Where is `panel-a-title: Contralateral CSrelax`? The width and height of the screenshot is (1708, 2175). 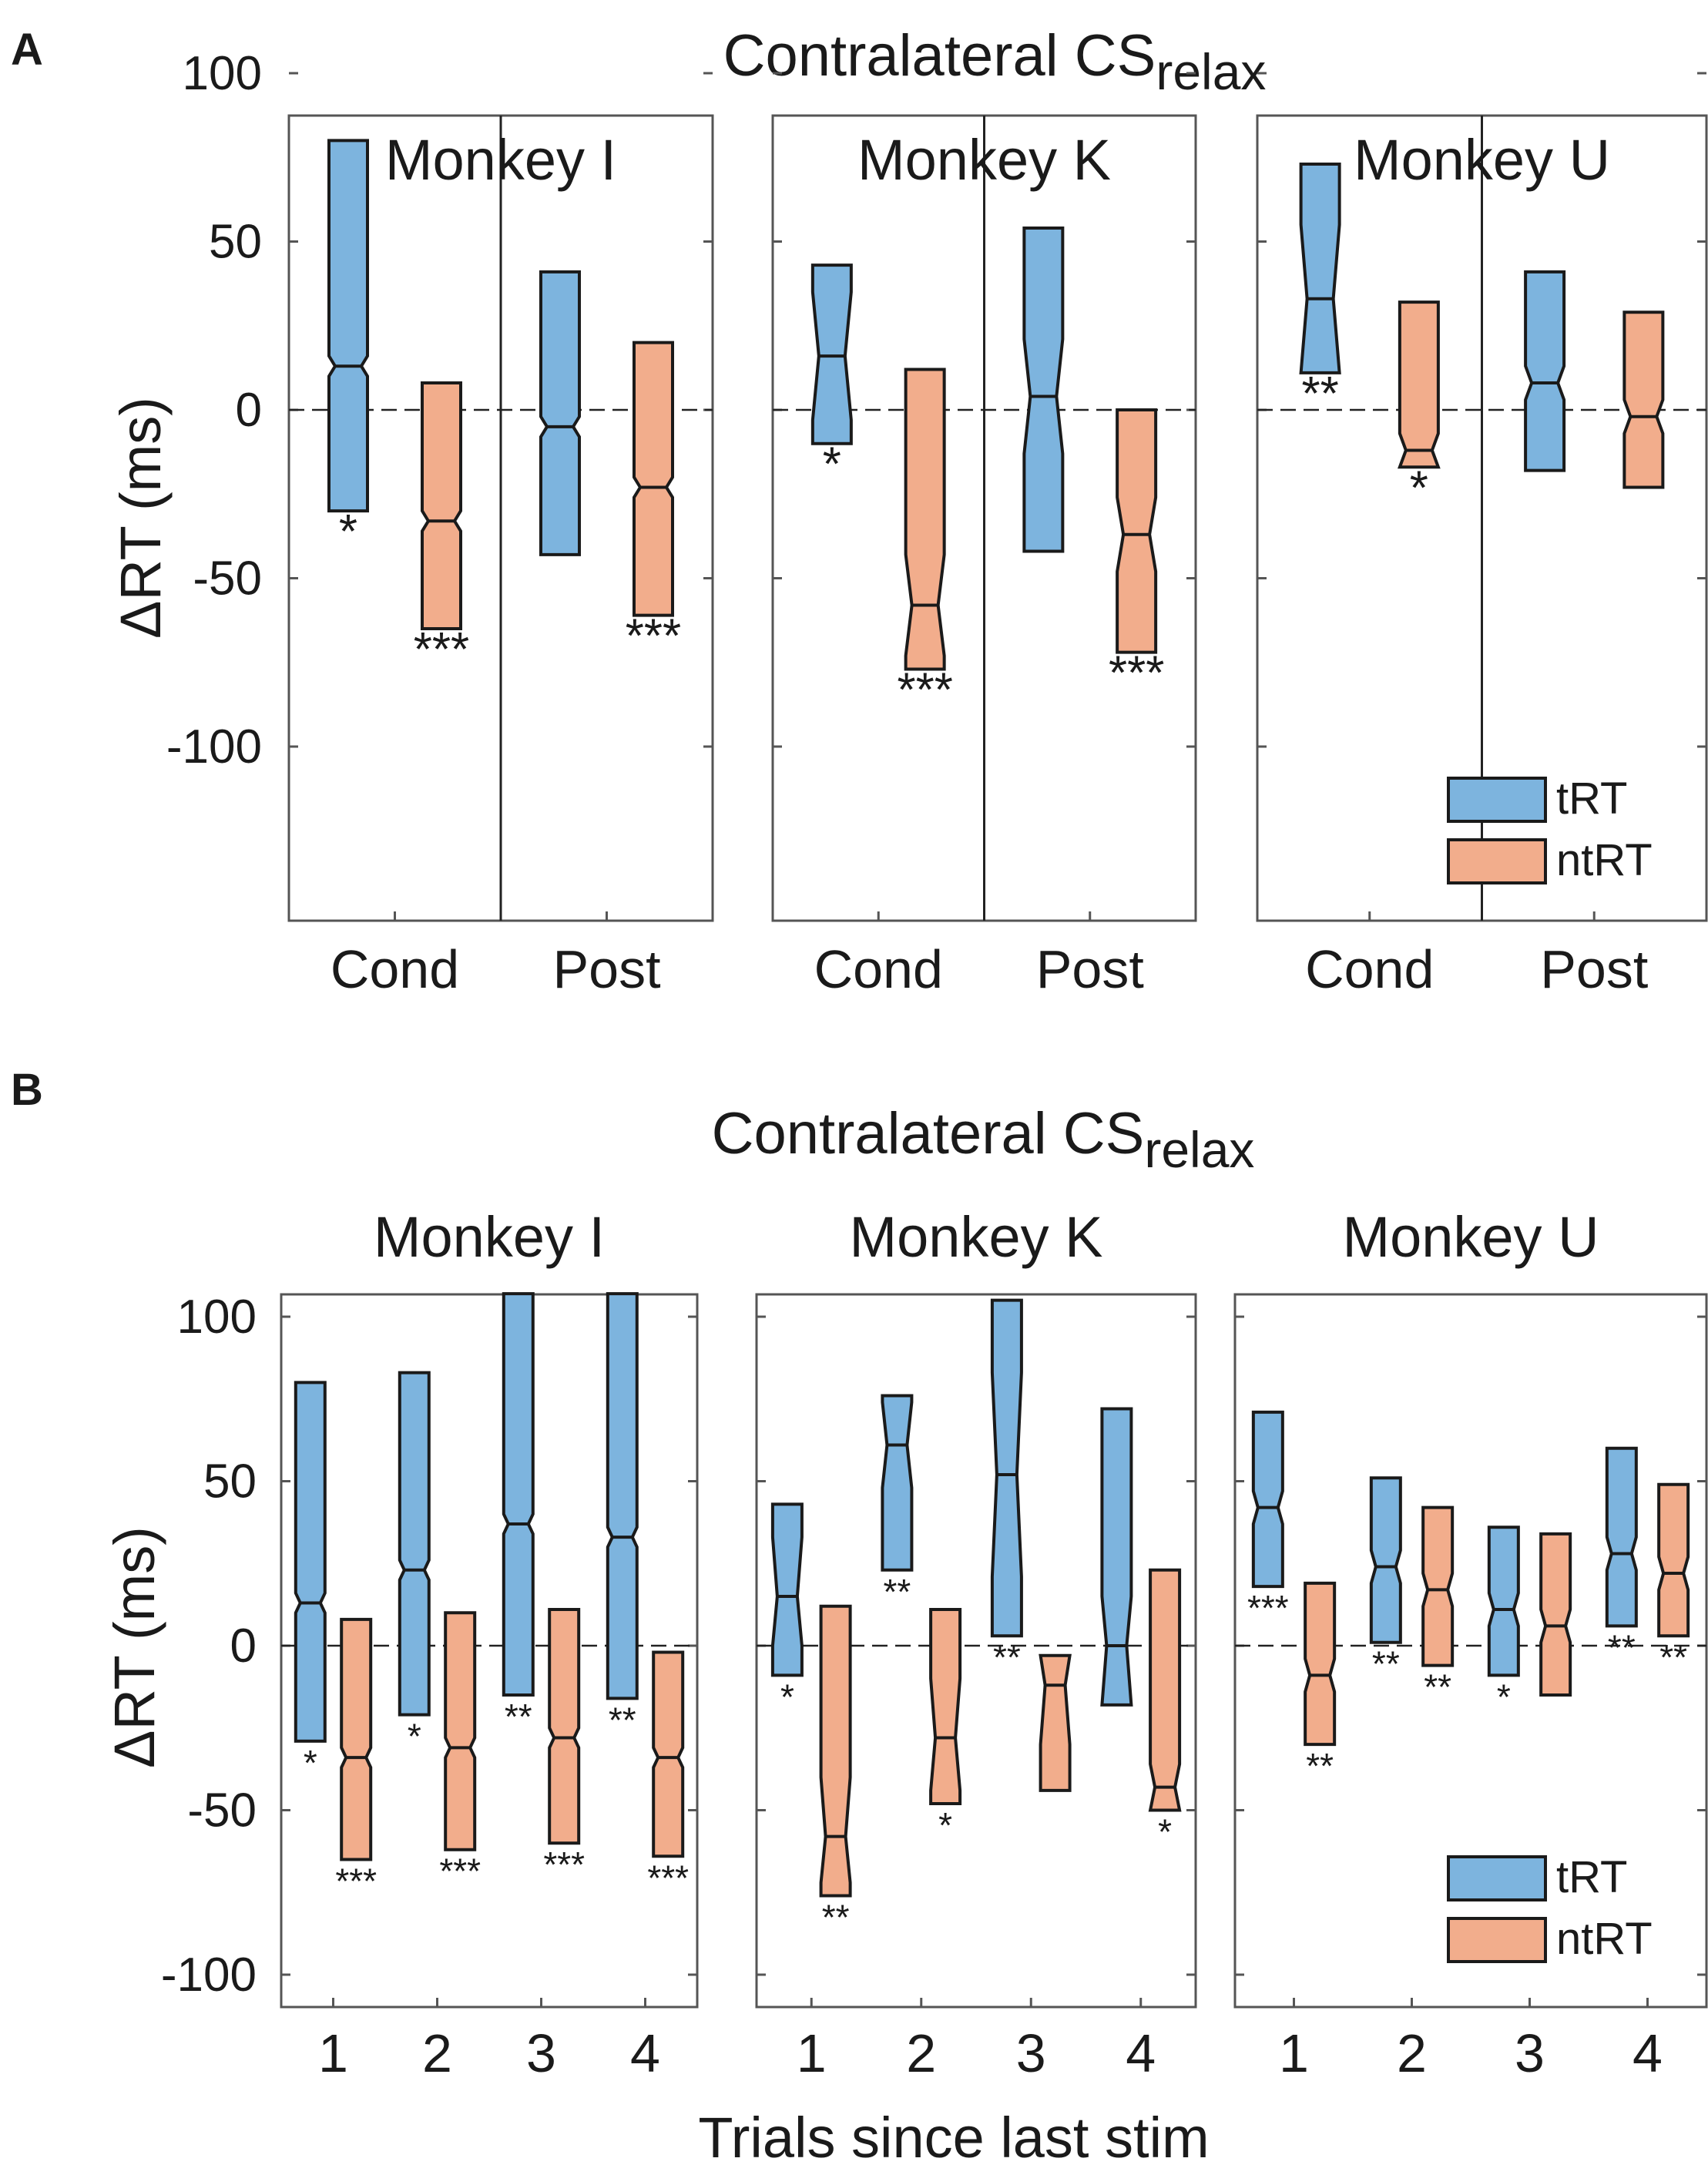
panel-a-title: Contralateral CSrelax is located at coordinates (995, 61).